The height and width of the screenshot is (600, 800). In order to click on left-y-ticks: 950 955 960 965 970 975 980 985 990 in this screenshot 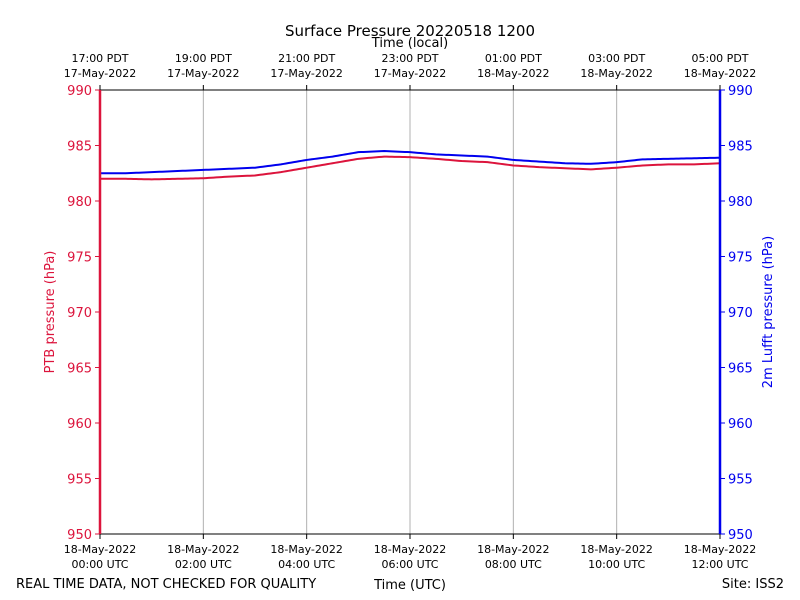, I will do `click(83, 313)`.